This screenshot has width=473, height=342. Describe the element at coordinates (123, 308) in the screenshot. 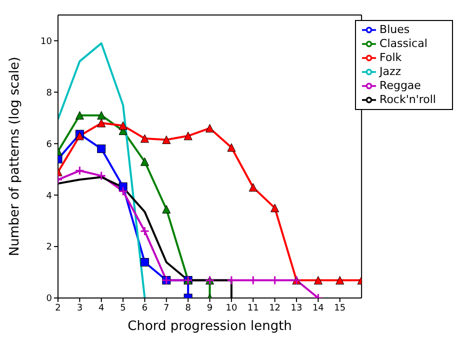

I see `x-tick-label: 5` at that location.